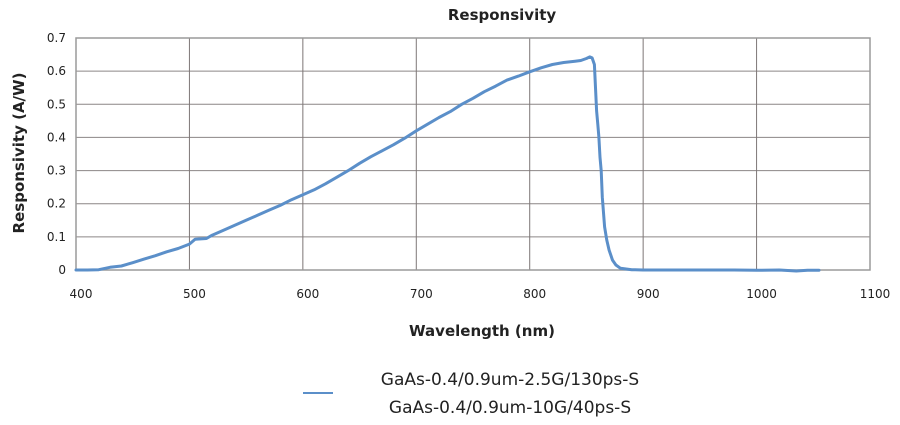 The width and height of the screenshot is (900, 425). I want to click on legend-label-1: GaAs-0.4/0.9um-2.5G/130ps-S, so click(510, 380).